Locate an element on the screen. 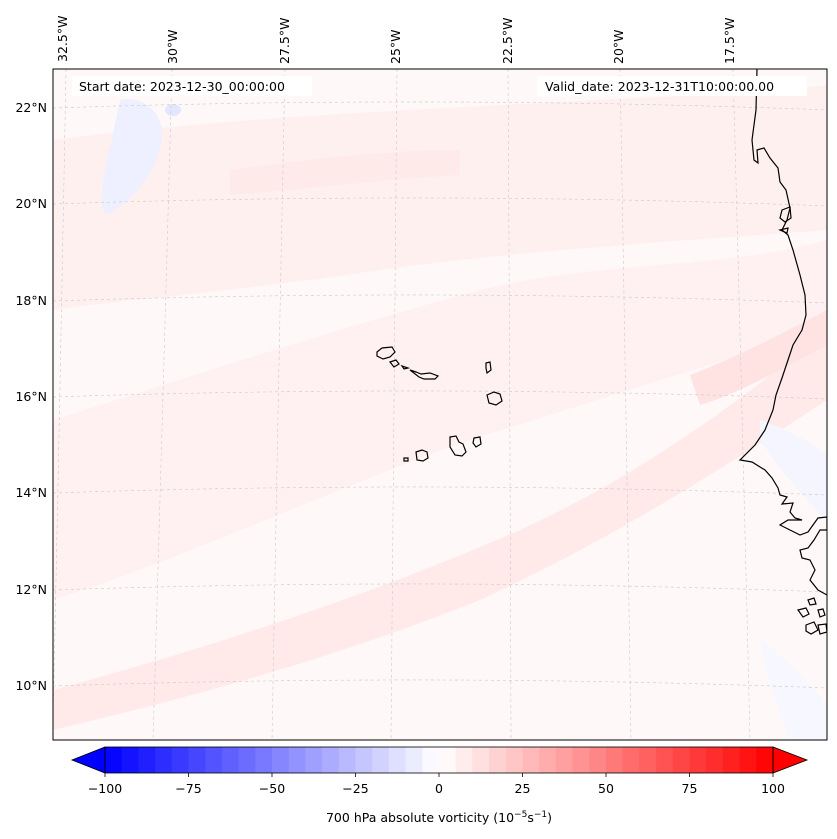 The height and width of the screenshot is (839, 837). island-santiago is located at coordinates (458, 446).